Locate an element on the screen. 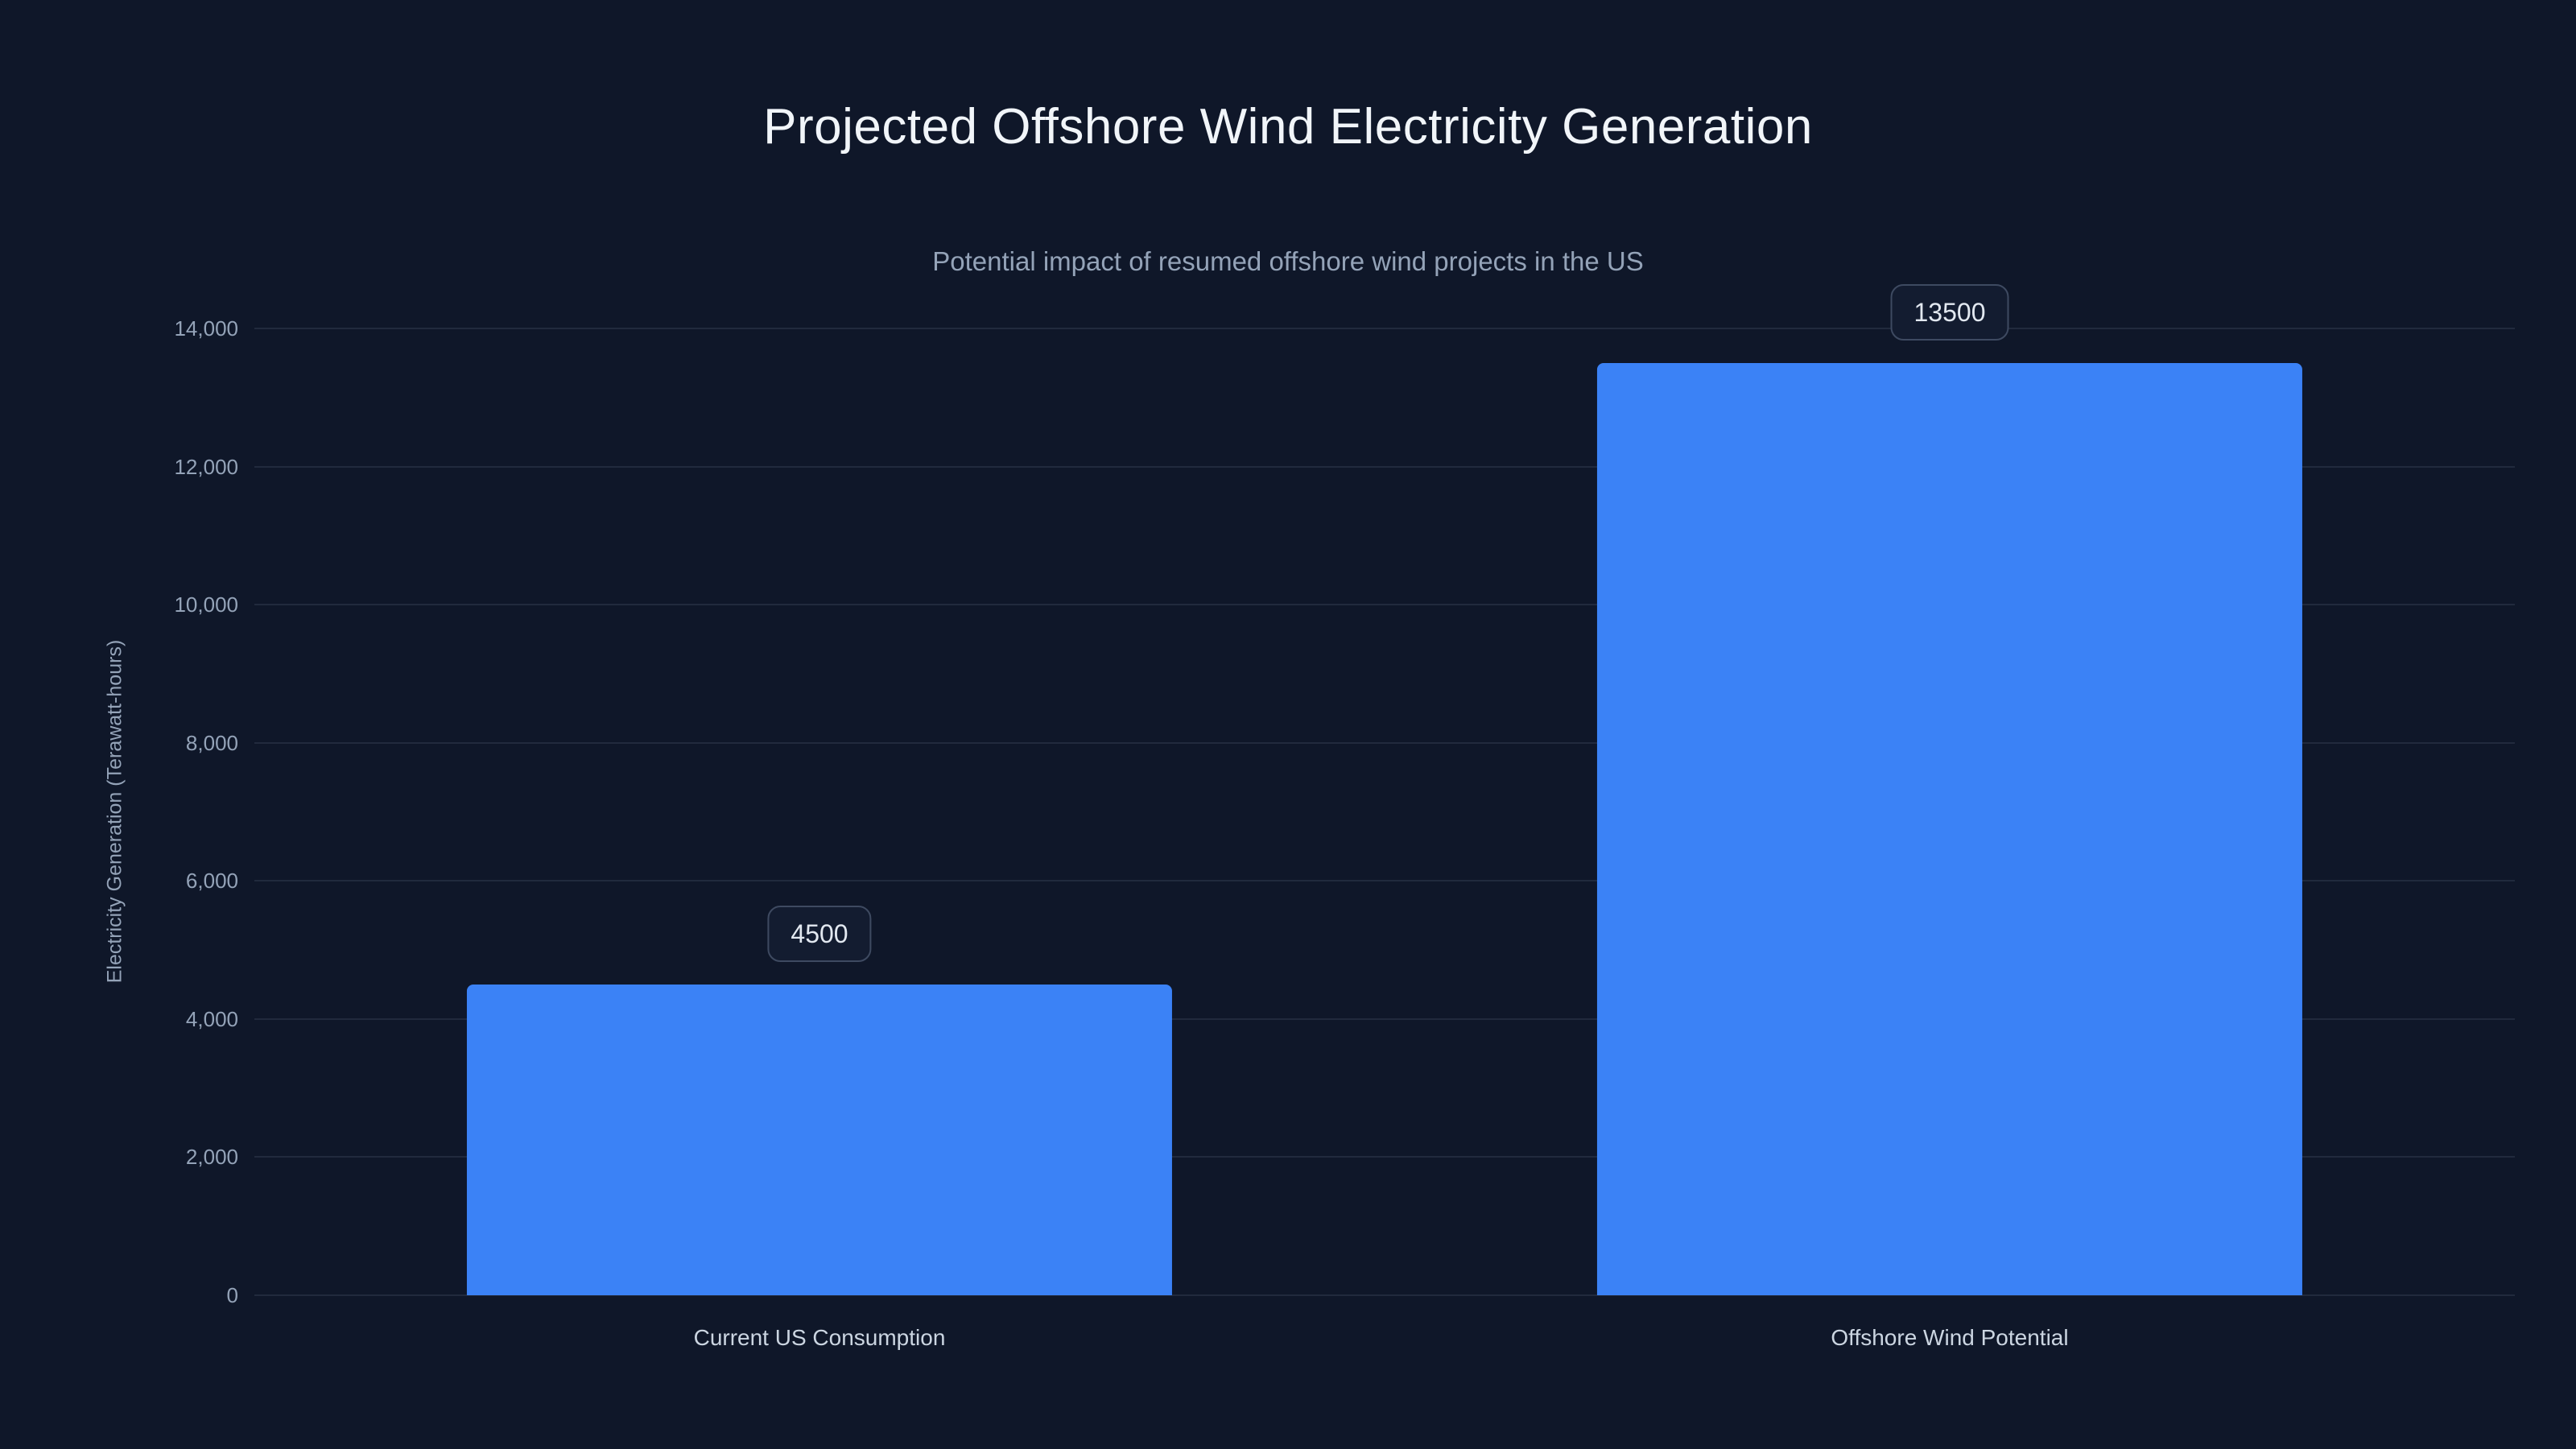 The width and height of the screenshot is (2576, 1449). y-axis-tick-label: 12,000 is located at coordinates (206, 466).